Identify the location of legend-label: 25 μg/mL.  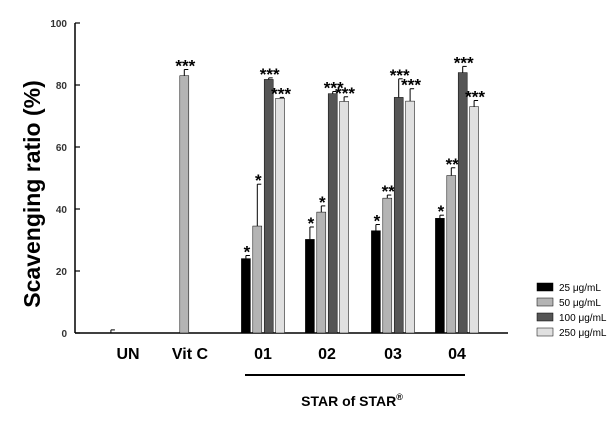
(580, 288).